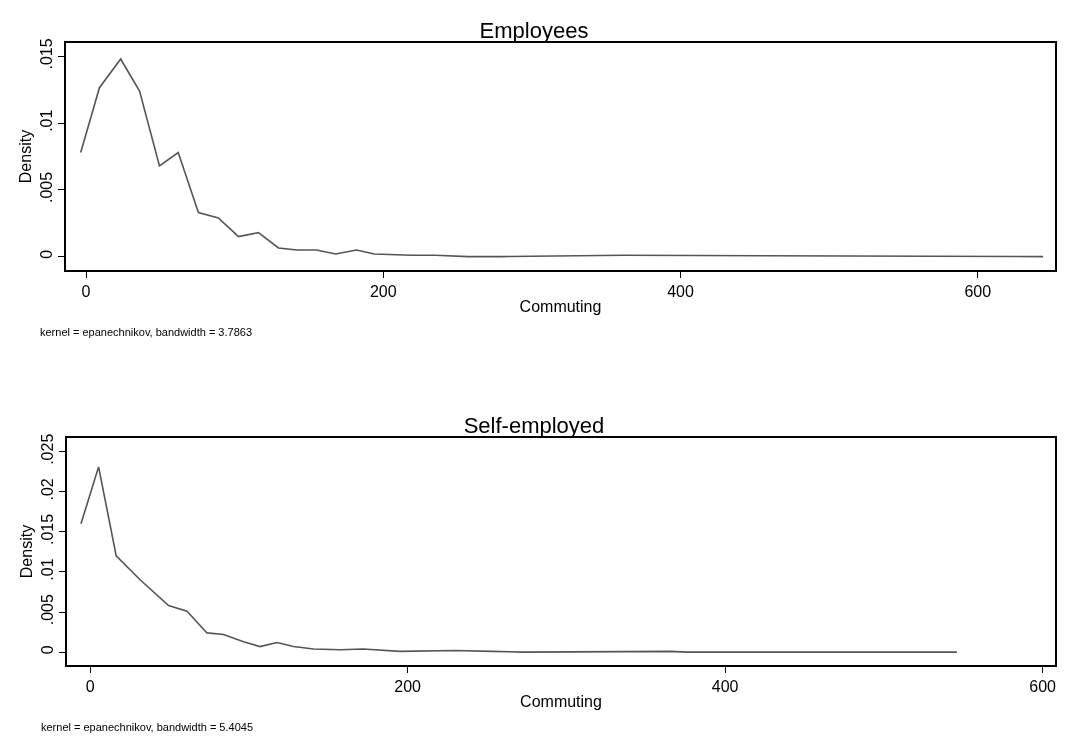 This screenshot has width=1068, height=756. Describe the element at coordinates (147, 727) in the screenshot. I see `text: kernel = epanechnikov, bandwidth = 5.4045` at that location.